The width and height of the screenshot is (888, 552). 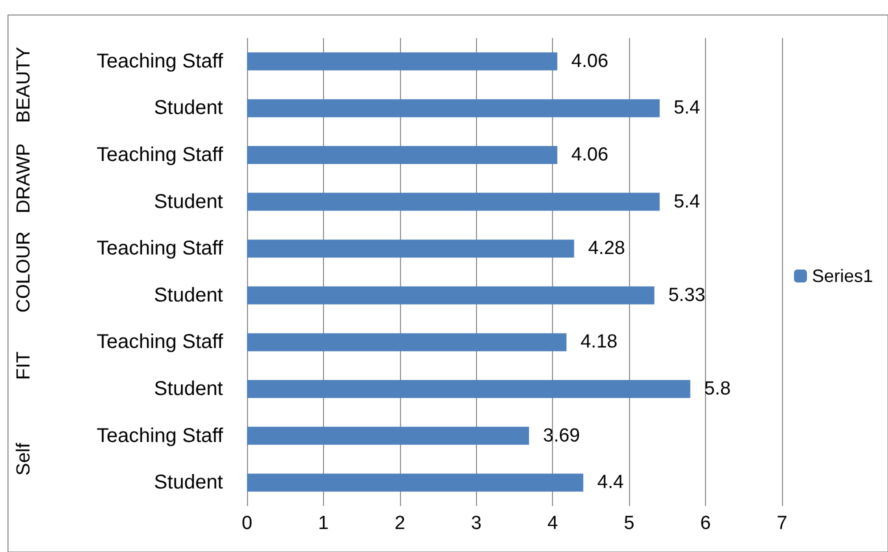 I want to click on text: BEAUTY, so click(x=24, y=84).